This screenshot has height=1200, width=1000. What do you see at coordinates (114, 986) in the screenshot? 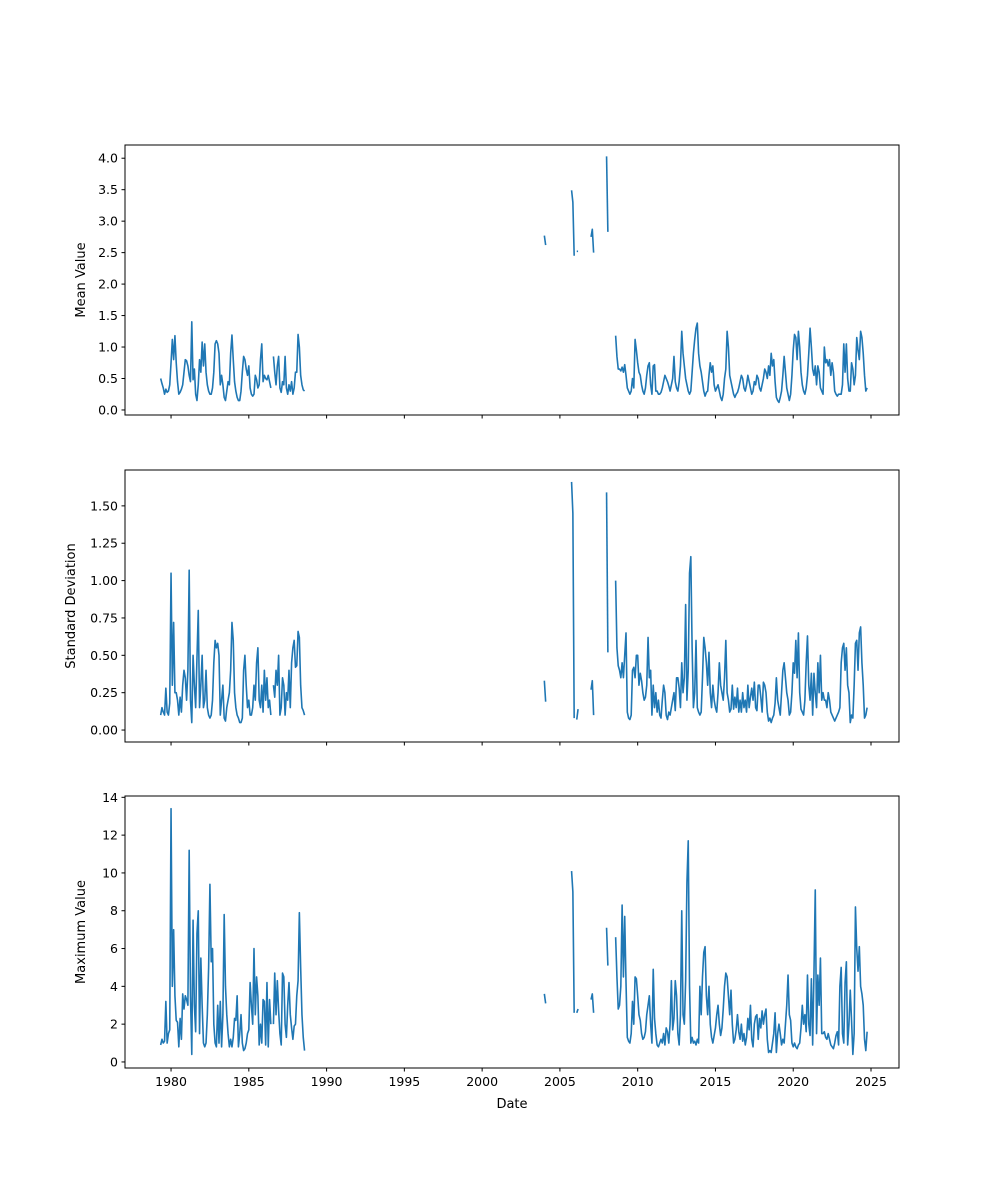
I see `y-tick-label: 4` at bounding box center [114, 986].